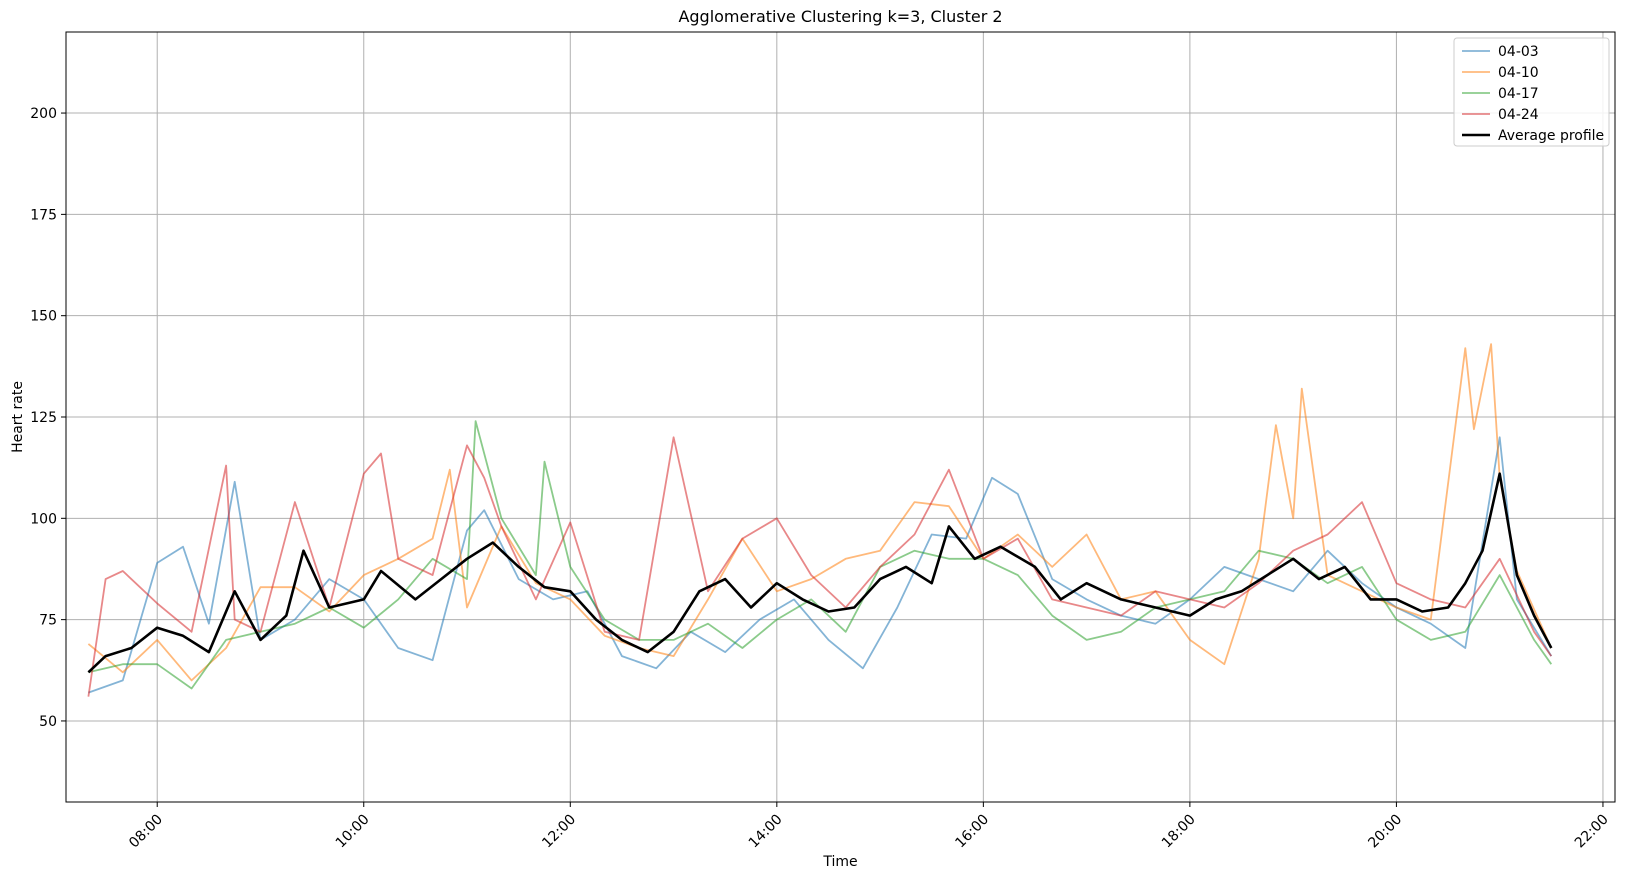  What do you see at coordinates (48, 621) in the screenshot?
I see `y-tick-label: 75` at bounding box center [48, 621].